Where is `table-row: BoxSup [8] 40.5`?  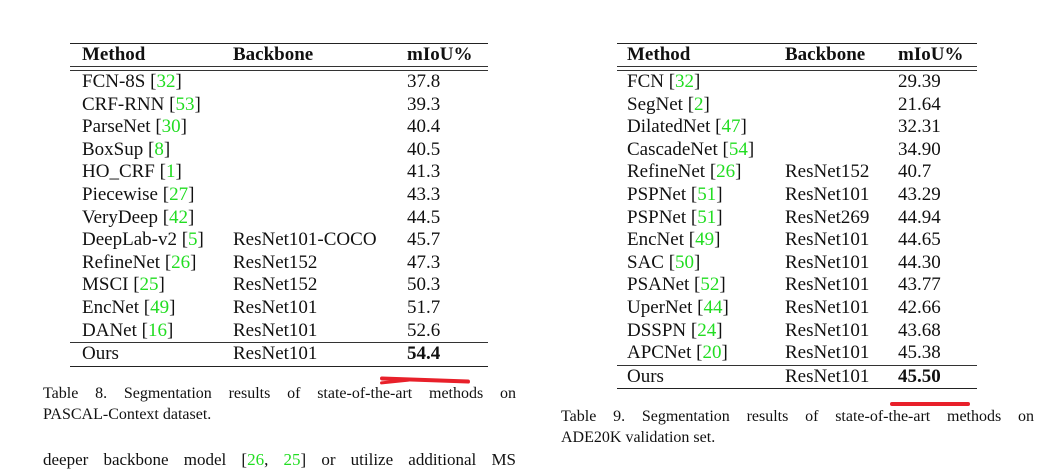
table-row: BoxSup [8] 40.5 is located at coordinates (279, 150).